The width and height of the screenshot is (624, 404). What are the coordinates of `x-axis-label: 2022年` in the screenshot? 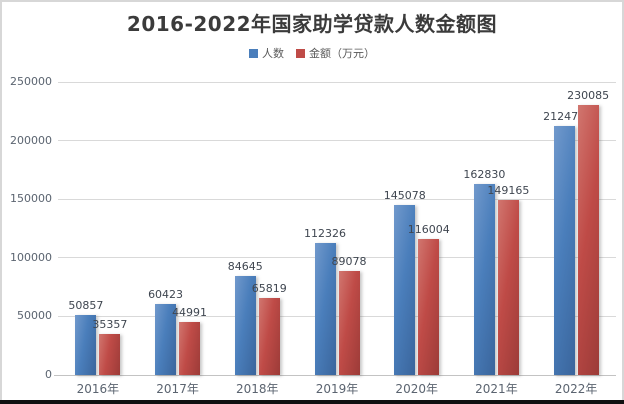 It's located at (576, 389).